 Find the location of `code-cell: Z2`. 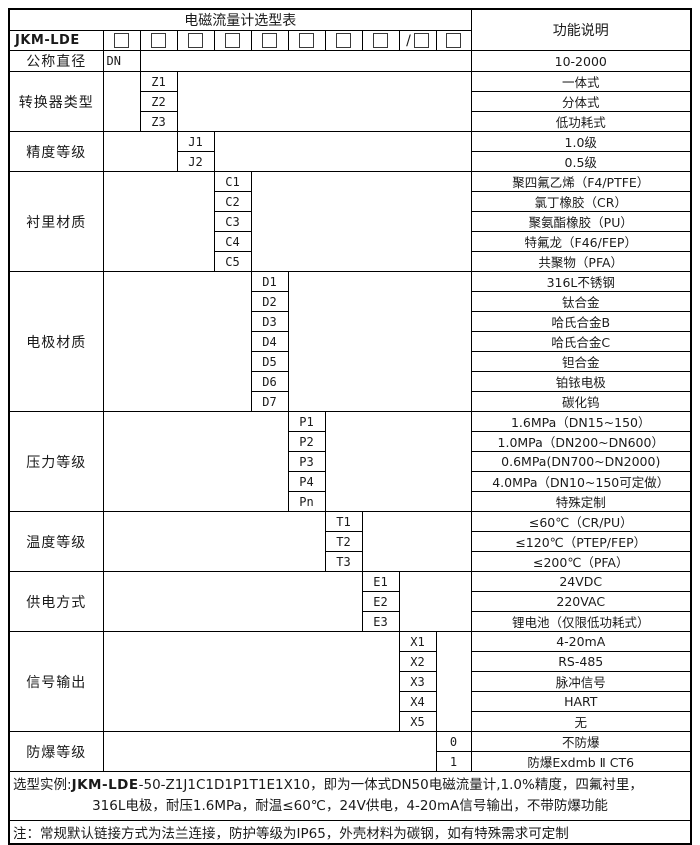

code-cell: Z2 is located at coordinates (158, 101).